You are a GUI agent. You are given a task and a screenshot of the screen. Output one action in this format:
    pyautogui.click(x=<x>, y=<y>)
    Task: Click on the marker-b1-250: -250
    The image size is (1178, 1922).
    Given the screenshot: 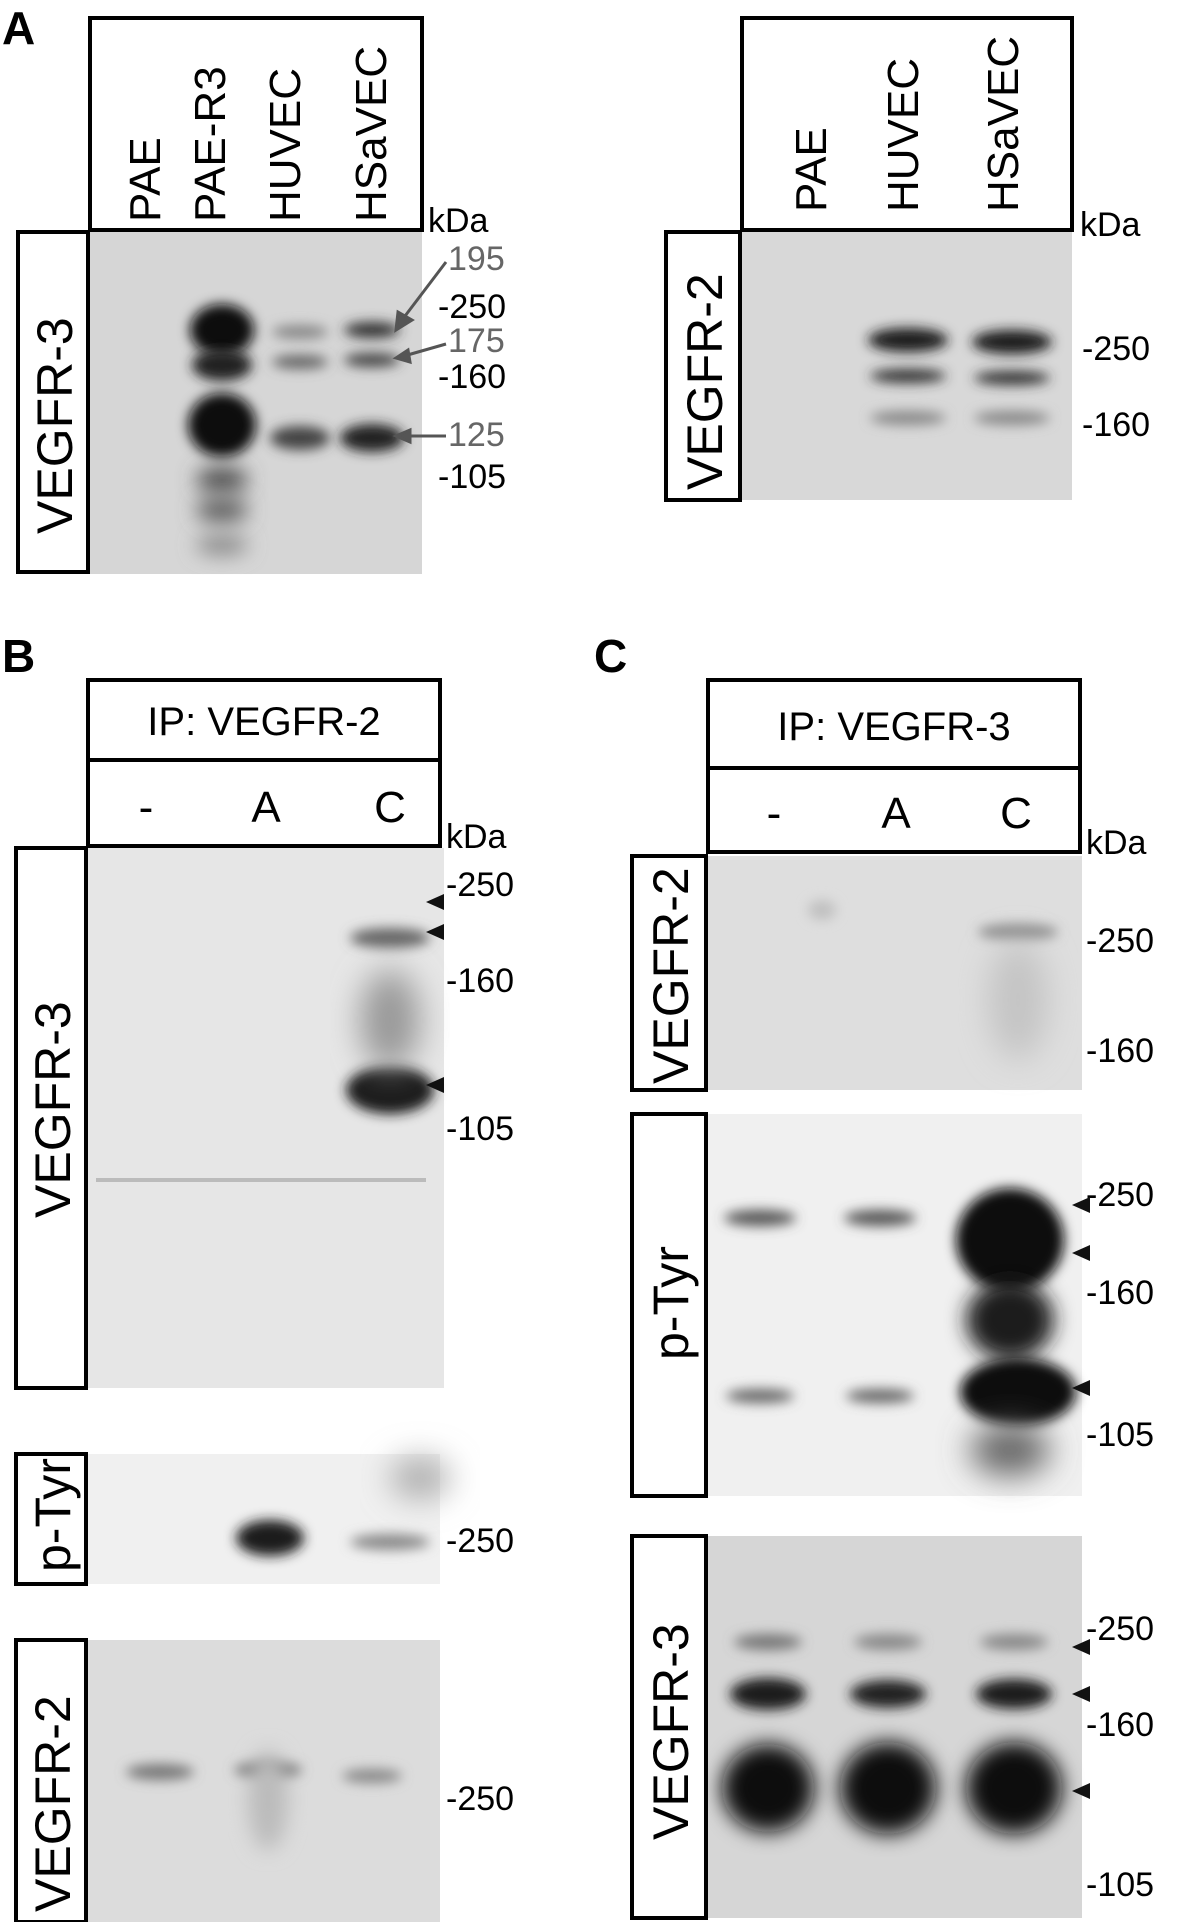 What is the action you would take?
    pyautogui.click(x=480, y=885)
    